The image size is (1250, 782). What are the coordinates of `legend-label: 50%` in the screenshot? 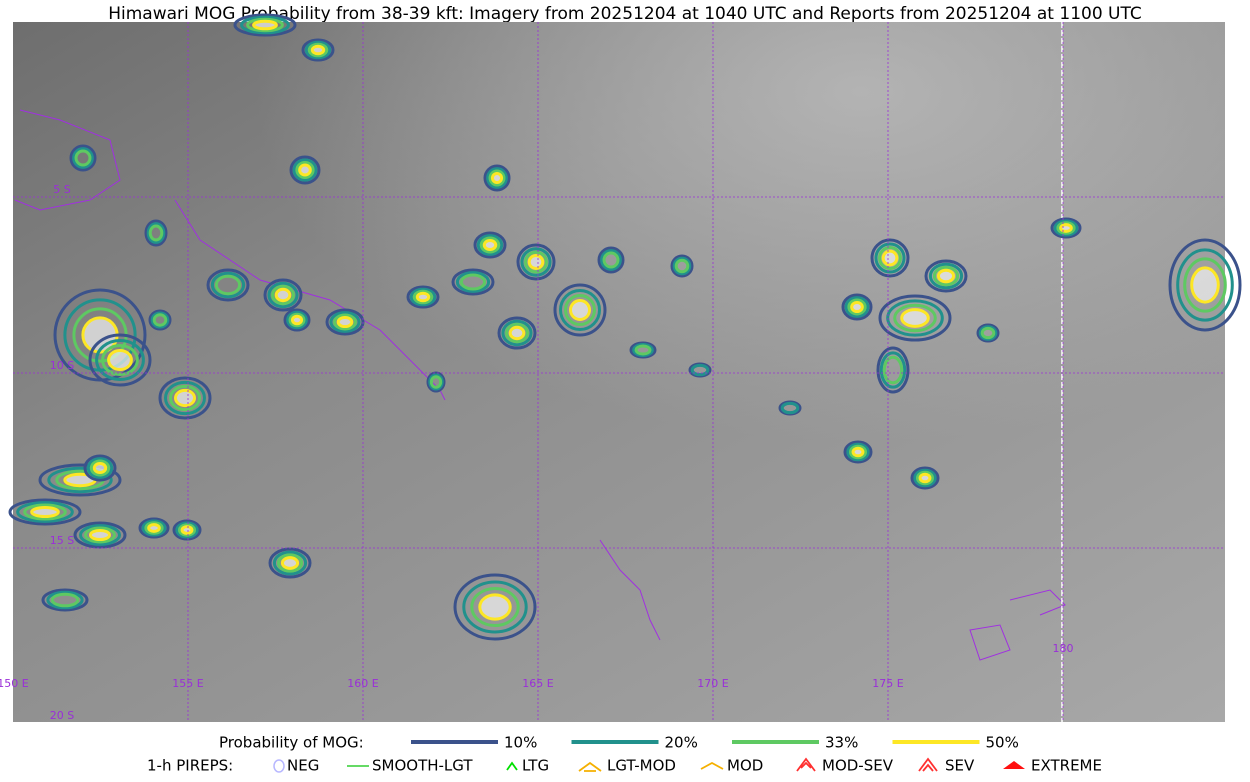 It's located at (1002, 743).